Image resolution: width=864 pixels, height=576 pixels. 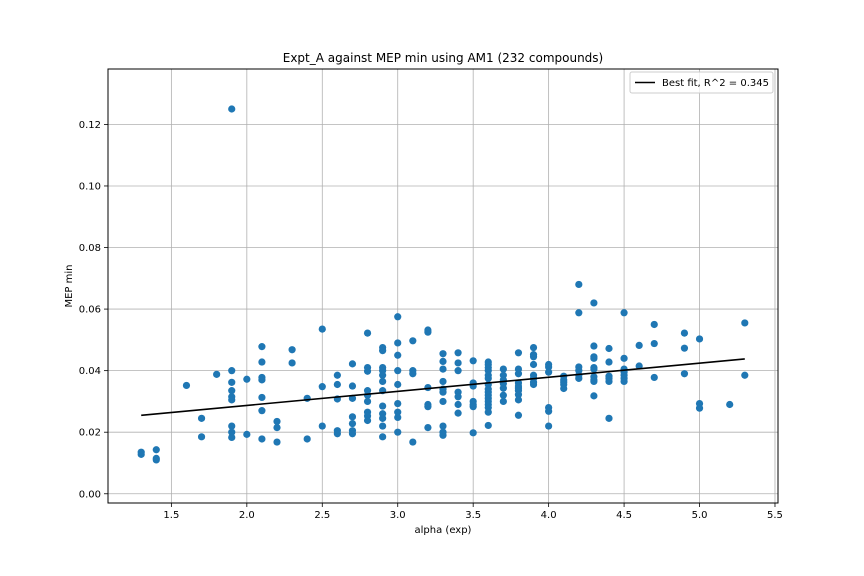 What do you see at coordinates (90, 371) in the screenshot?
I see `y-tick-label: 0.04` at bounding box center [90, 371].